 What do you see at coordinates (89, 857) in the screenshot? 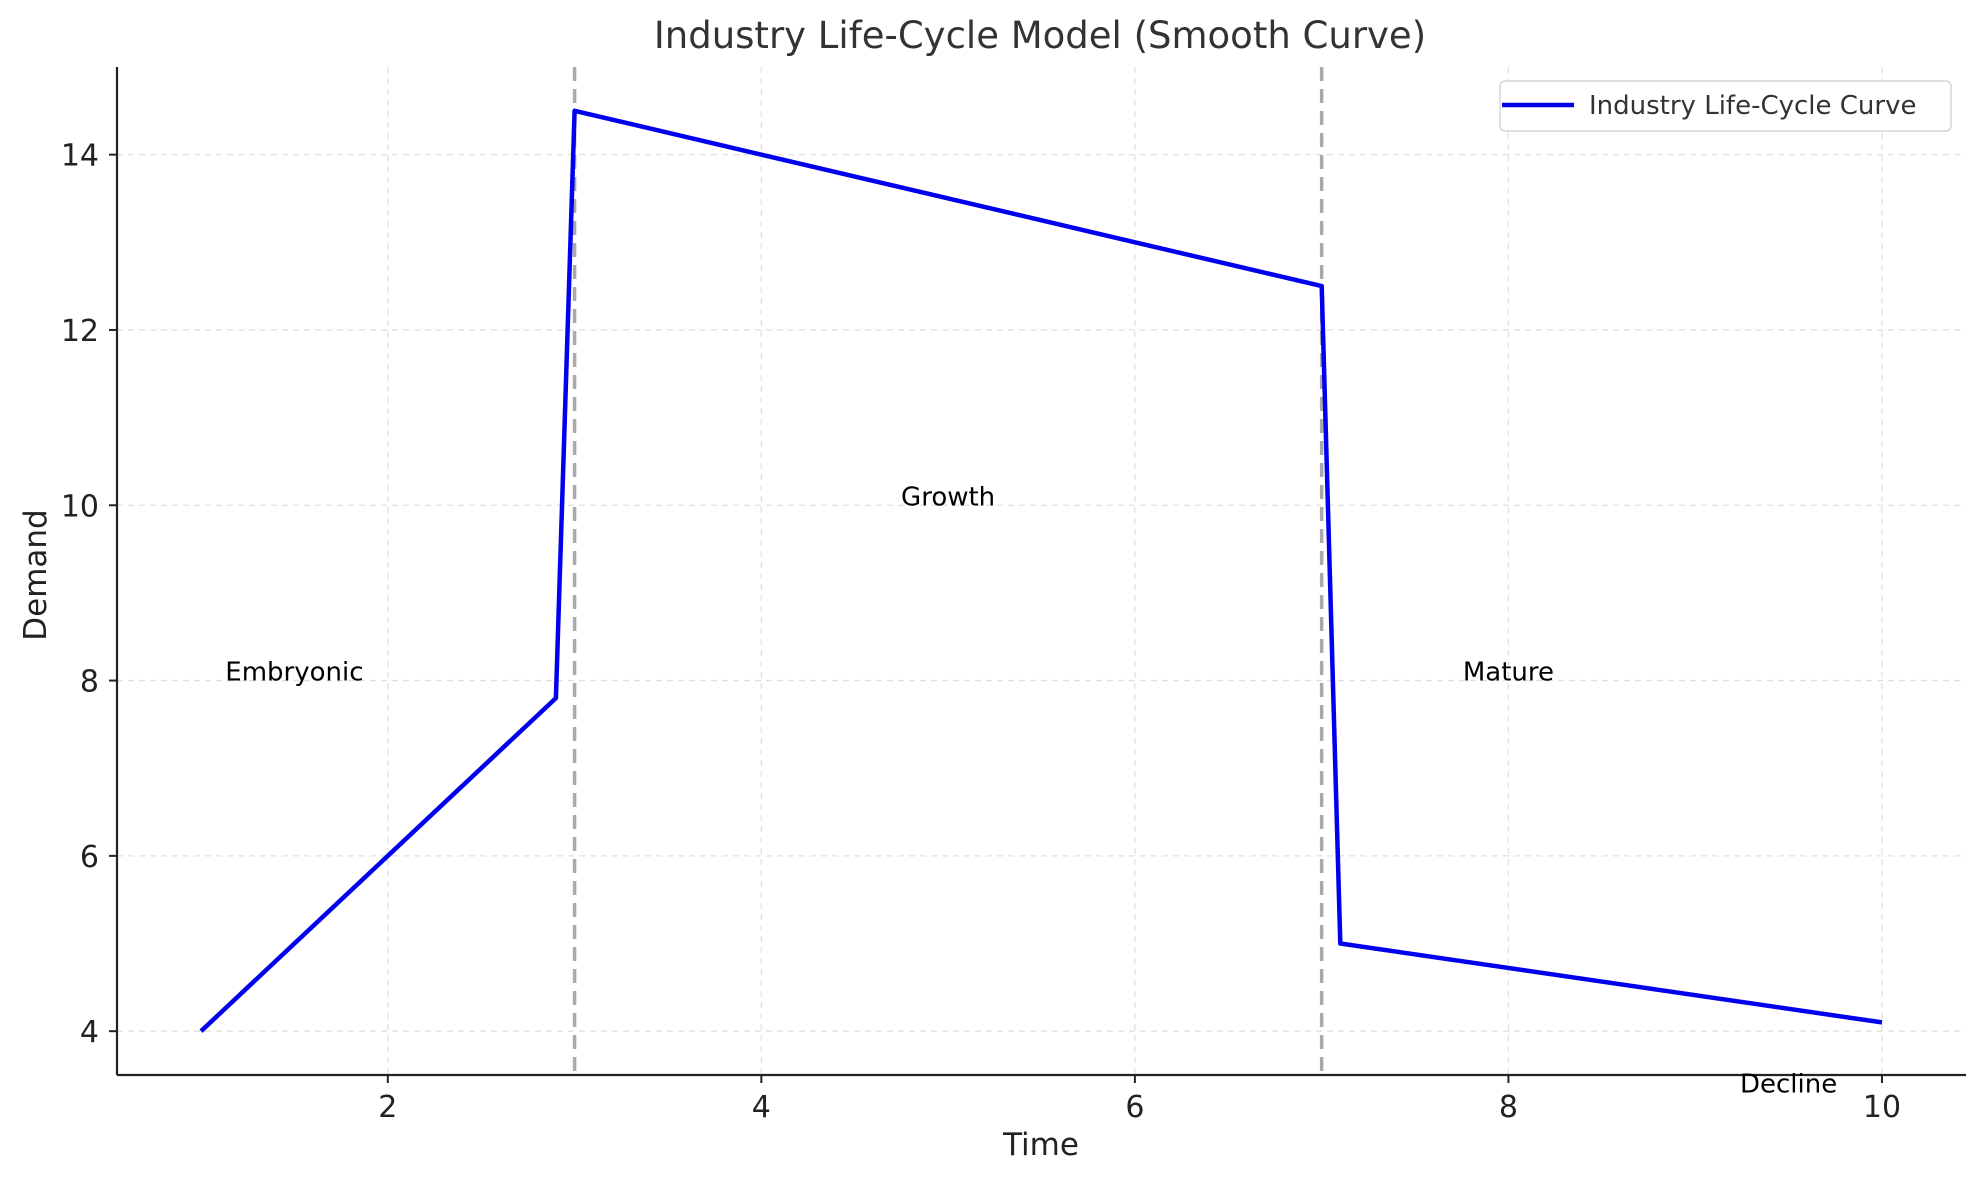
I see `y-tick-label: 6` at bounding box center [89, 857].